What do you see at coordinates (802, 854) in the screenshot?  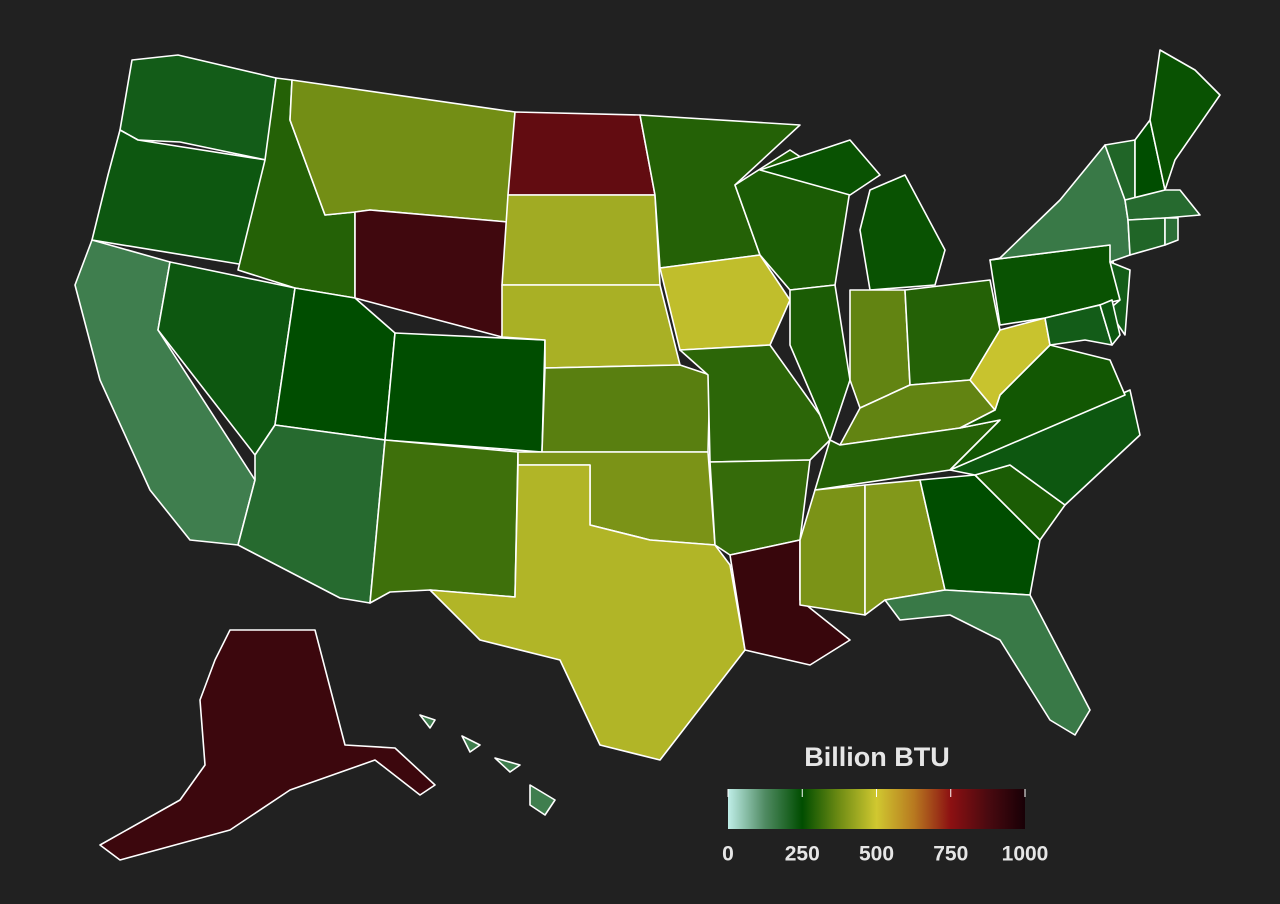 I see `colorbar-tick-label: 250` at bounding box center [802, 854].